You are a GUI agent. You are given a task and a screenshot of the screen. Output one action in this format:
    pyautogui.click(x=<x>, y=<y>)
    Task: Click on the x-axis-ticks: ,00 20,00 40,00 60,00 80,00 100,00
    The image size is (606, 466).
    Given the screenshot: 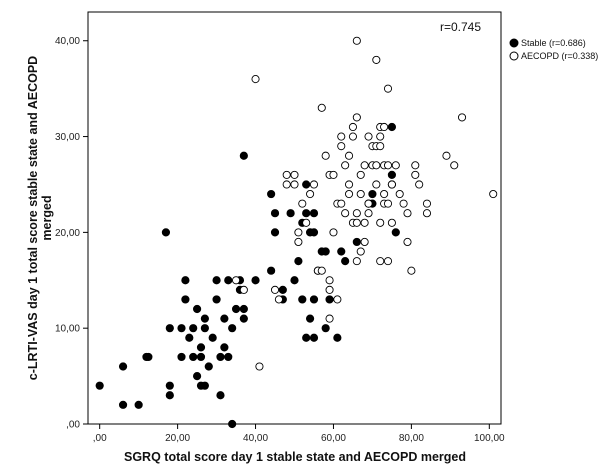 What is the action you would take?
    pyautogui.click(x=299, y=434)
    